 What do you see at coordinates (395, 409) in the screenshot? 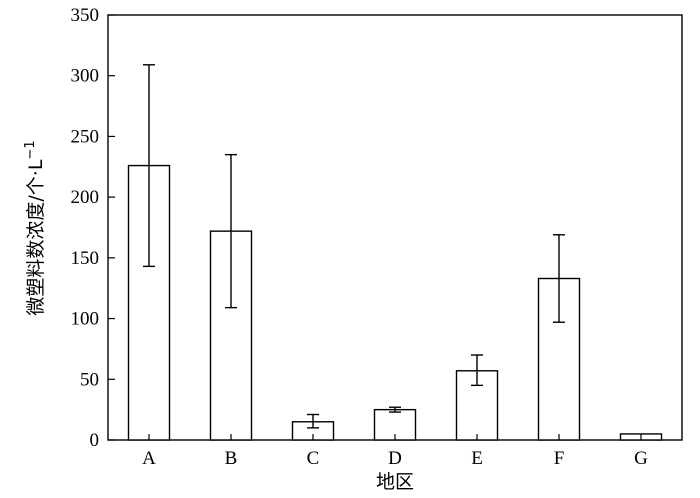
I see `error-bar-D` at bounding box center [395, 409].